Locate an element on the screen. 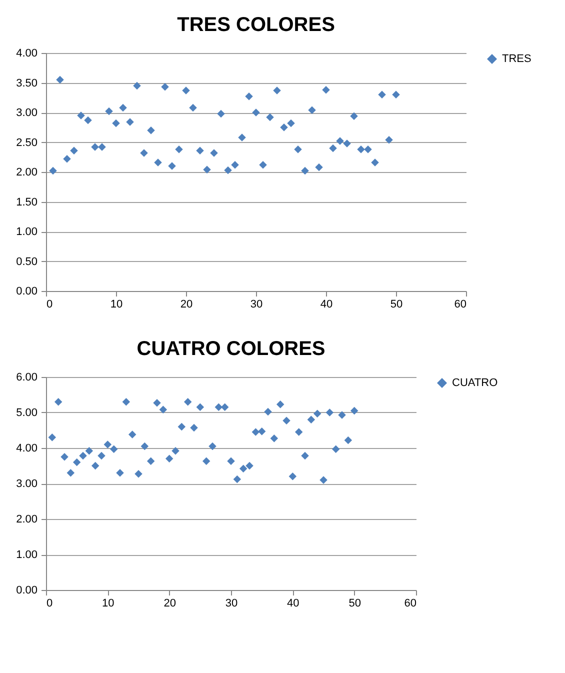  x-tick-label: 10 is located at coordinates (116, 304).